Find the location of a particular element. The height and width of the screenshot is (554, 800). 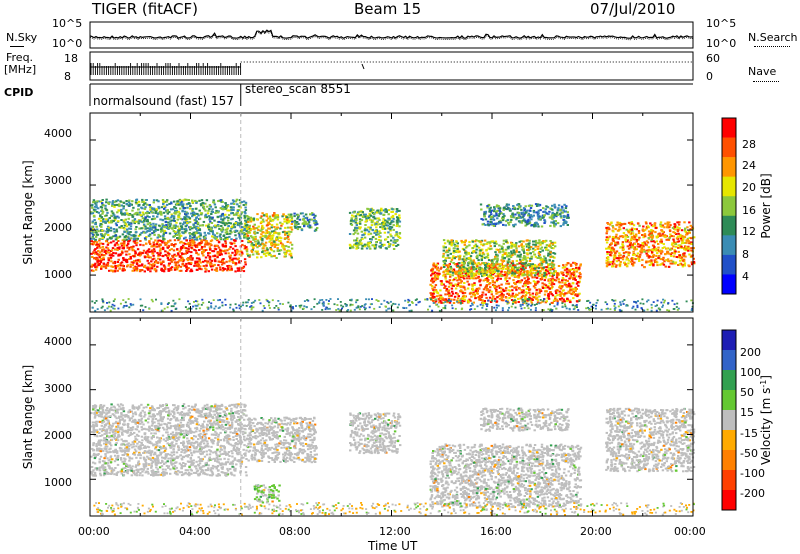

freq-tick-top: 18 is located at coordinates (71, 58).